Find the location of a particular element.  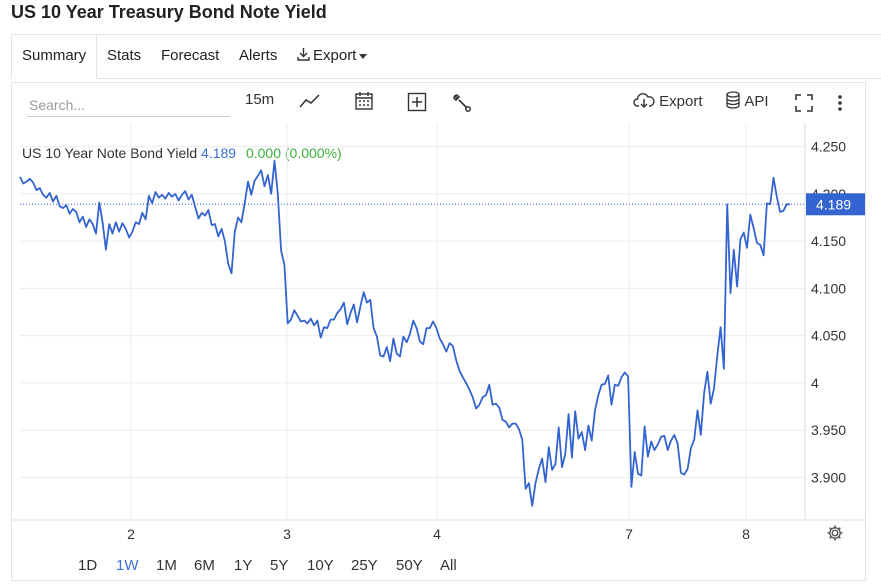

search-input is located at coordinates (128, 105).